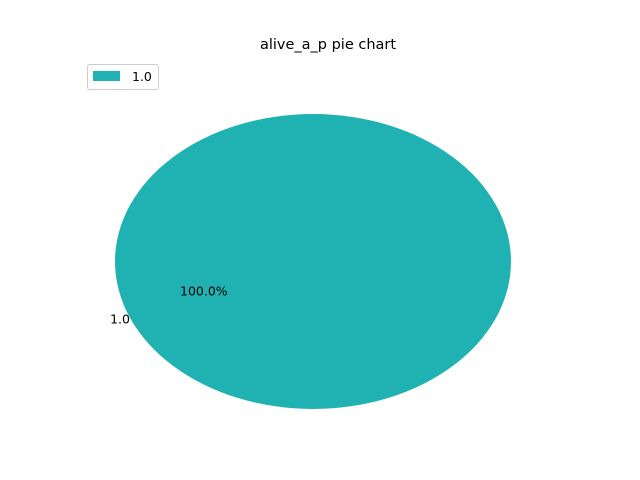 The width and height of the screenshot is (640, 480). What do you see at coordinates (142, 76) in the screenshot?
I see `legend-label: 1.0` at bounding box center [142, 76].